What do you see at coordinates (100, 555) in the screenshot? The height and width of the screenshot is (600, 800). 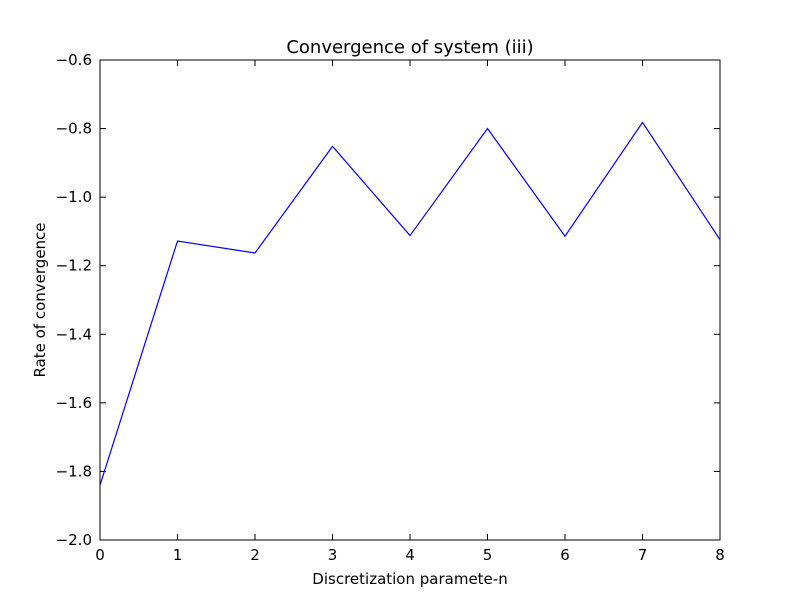 I see `x-tick-label: 0` at bounding box center [100, 555].